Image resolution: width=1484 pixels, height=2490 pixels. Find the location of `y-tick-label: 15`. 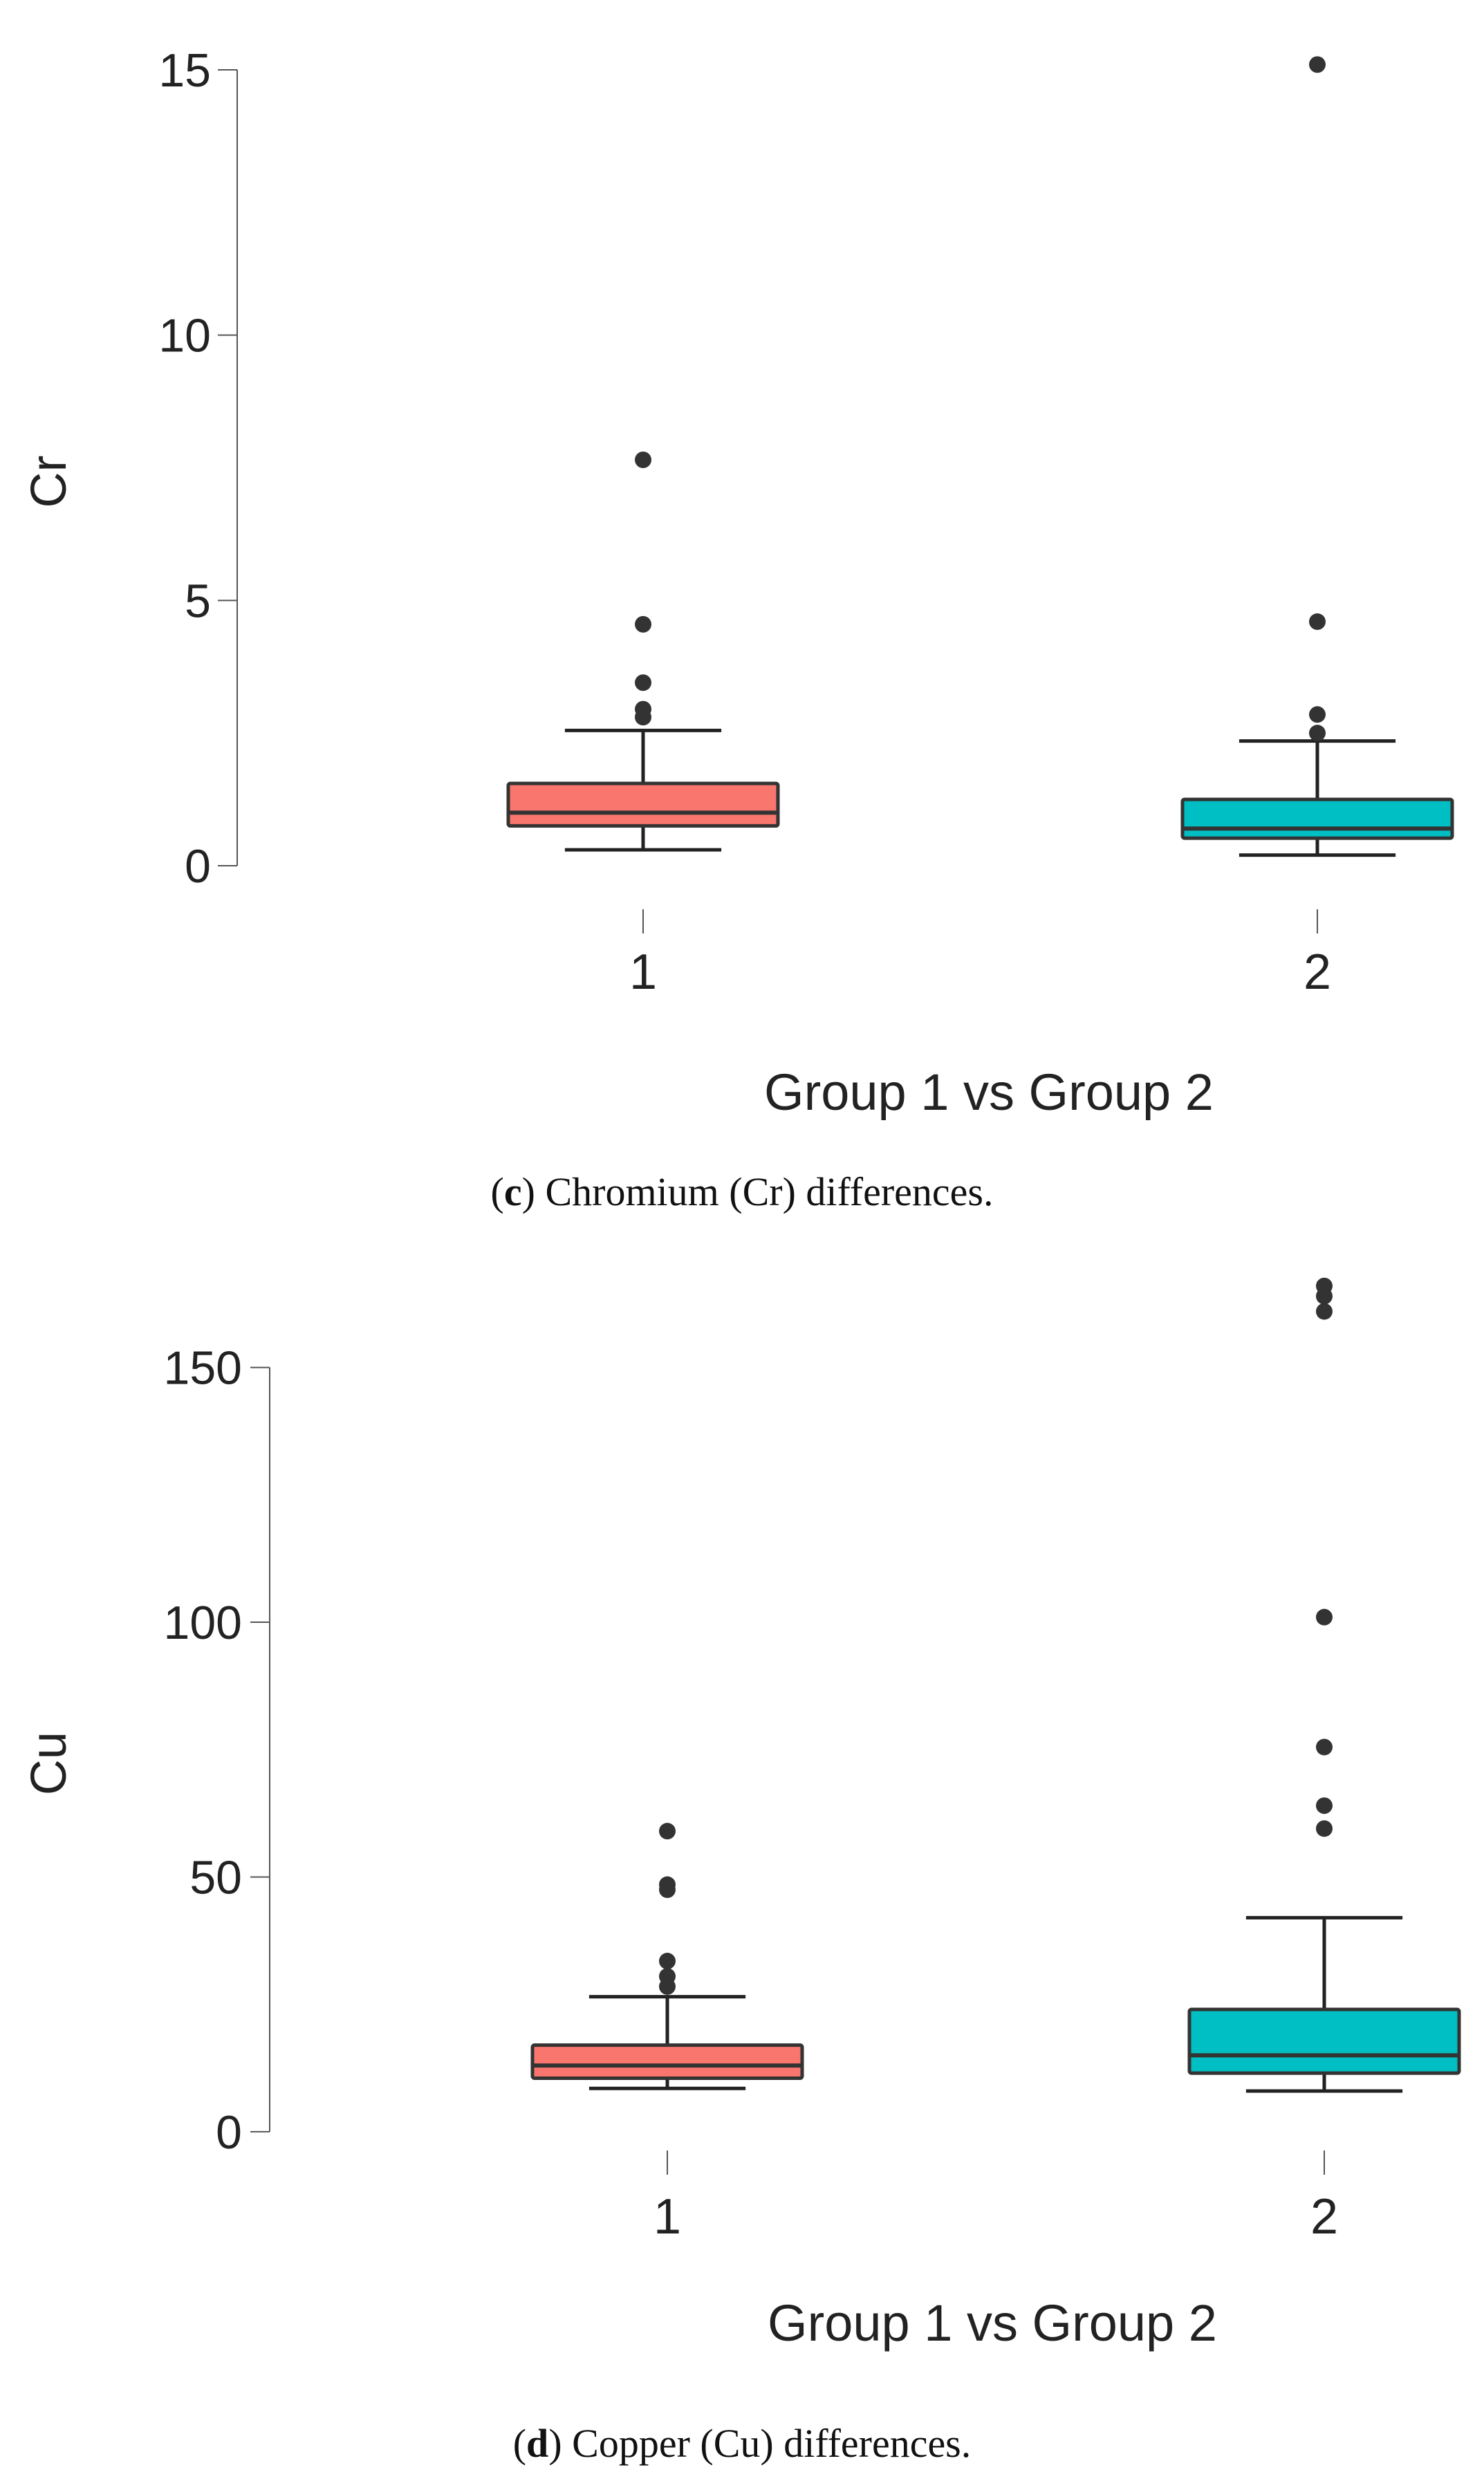

y-tick-label: 15 is located at coordinates (184, 70).